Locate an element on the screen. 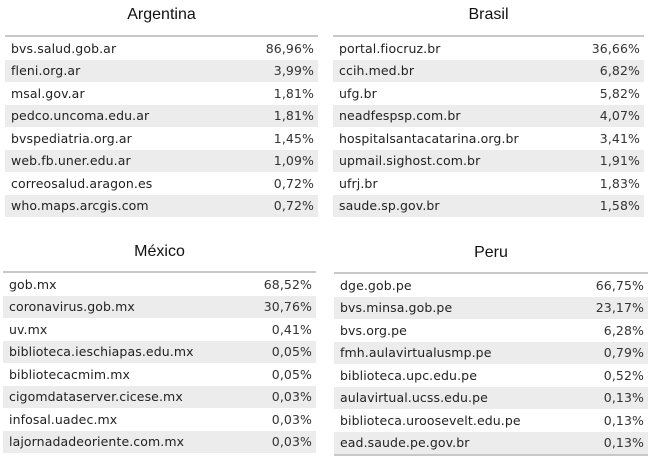  table-row: web.fb.uner.edu.ar 1,09% is located at coordinates (161, 160).